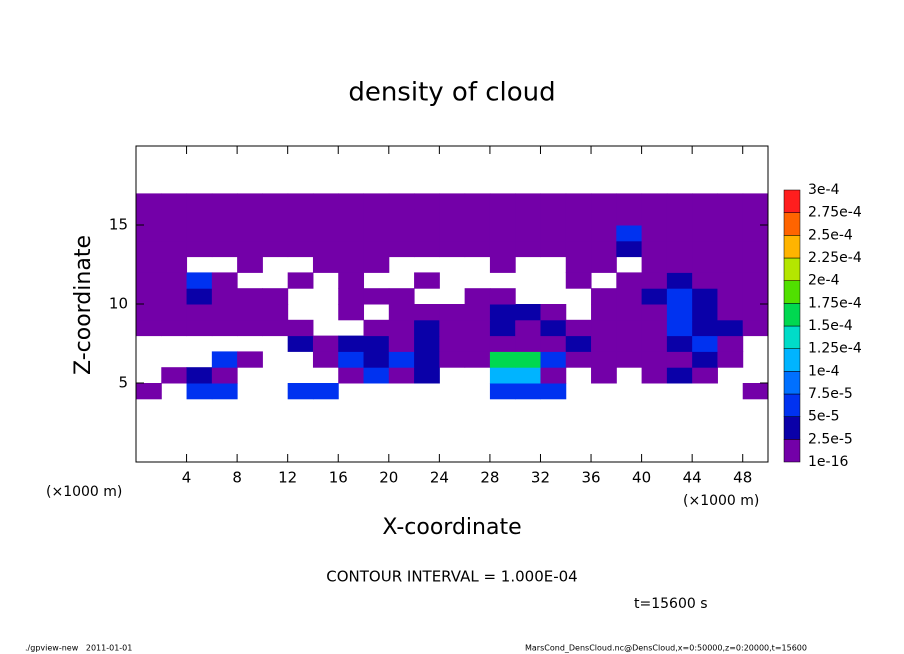 Image resolution: width=904 pixels, height=654 pixels. What do you see at coordinates (338, 478) in the screenshot?
I see `x-tick-label: 16` at bounding box center [338, 478].